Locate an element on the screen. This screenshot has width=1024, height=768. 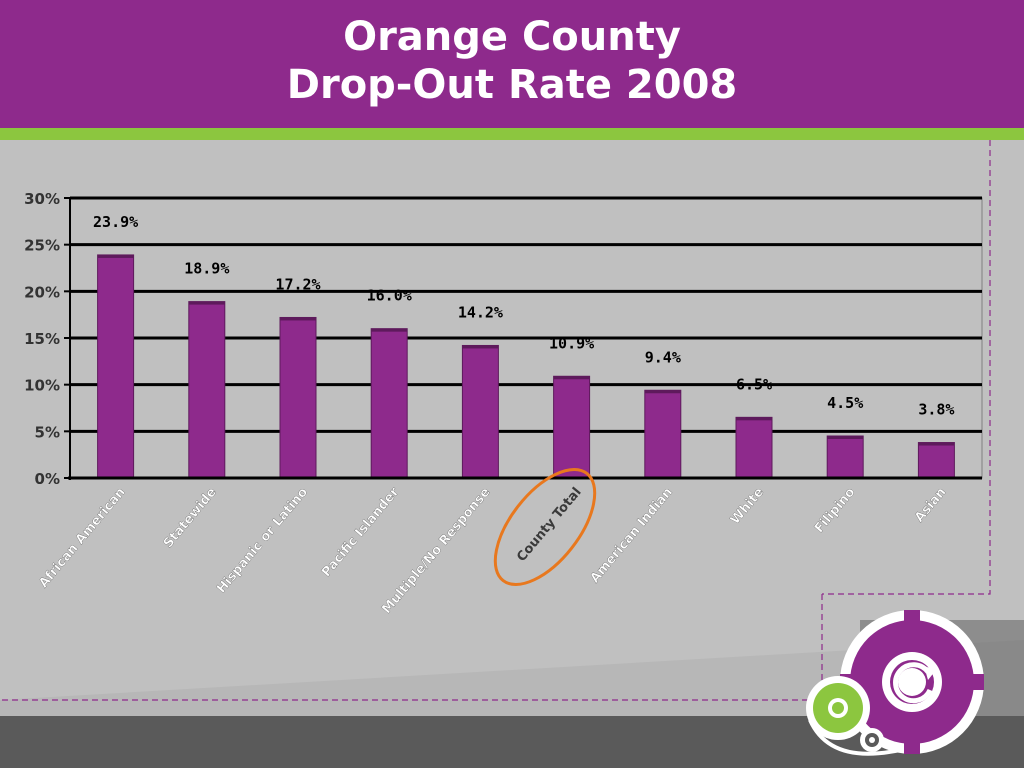
y-tick-label: 30% is located at coordinates (42, 199).